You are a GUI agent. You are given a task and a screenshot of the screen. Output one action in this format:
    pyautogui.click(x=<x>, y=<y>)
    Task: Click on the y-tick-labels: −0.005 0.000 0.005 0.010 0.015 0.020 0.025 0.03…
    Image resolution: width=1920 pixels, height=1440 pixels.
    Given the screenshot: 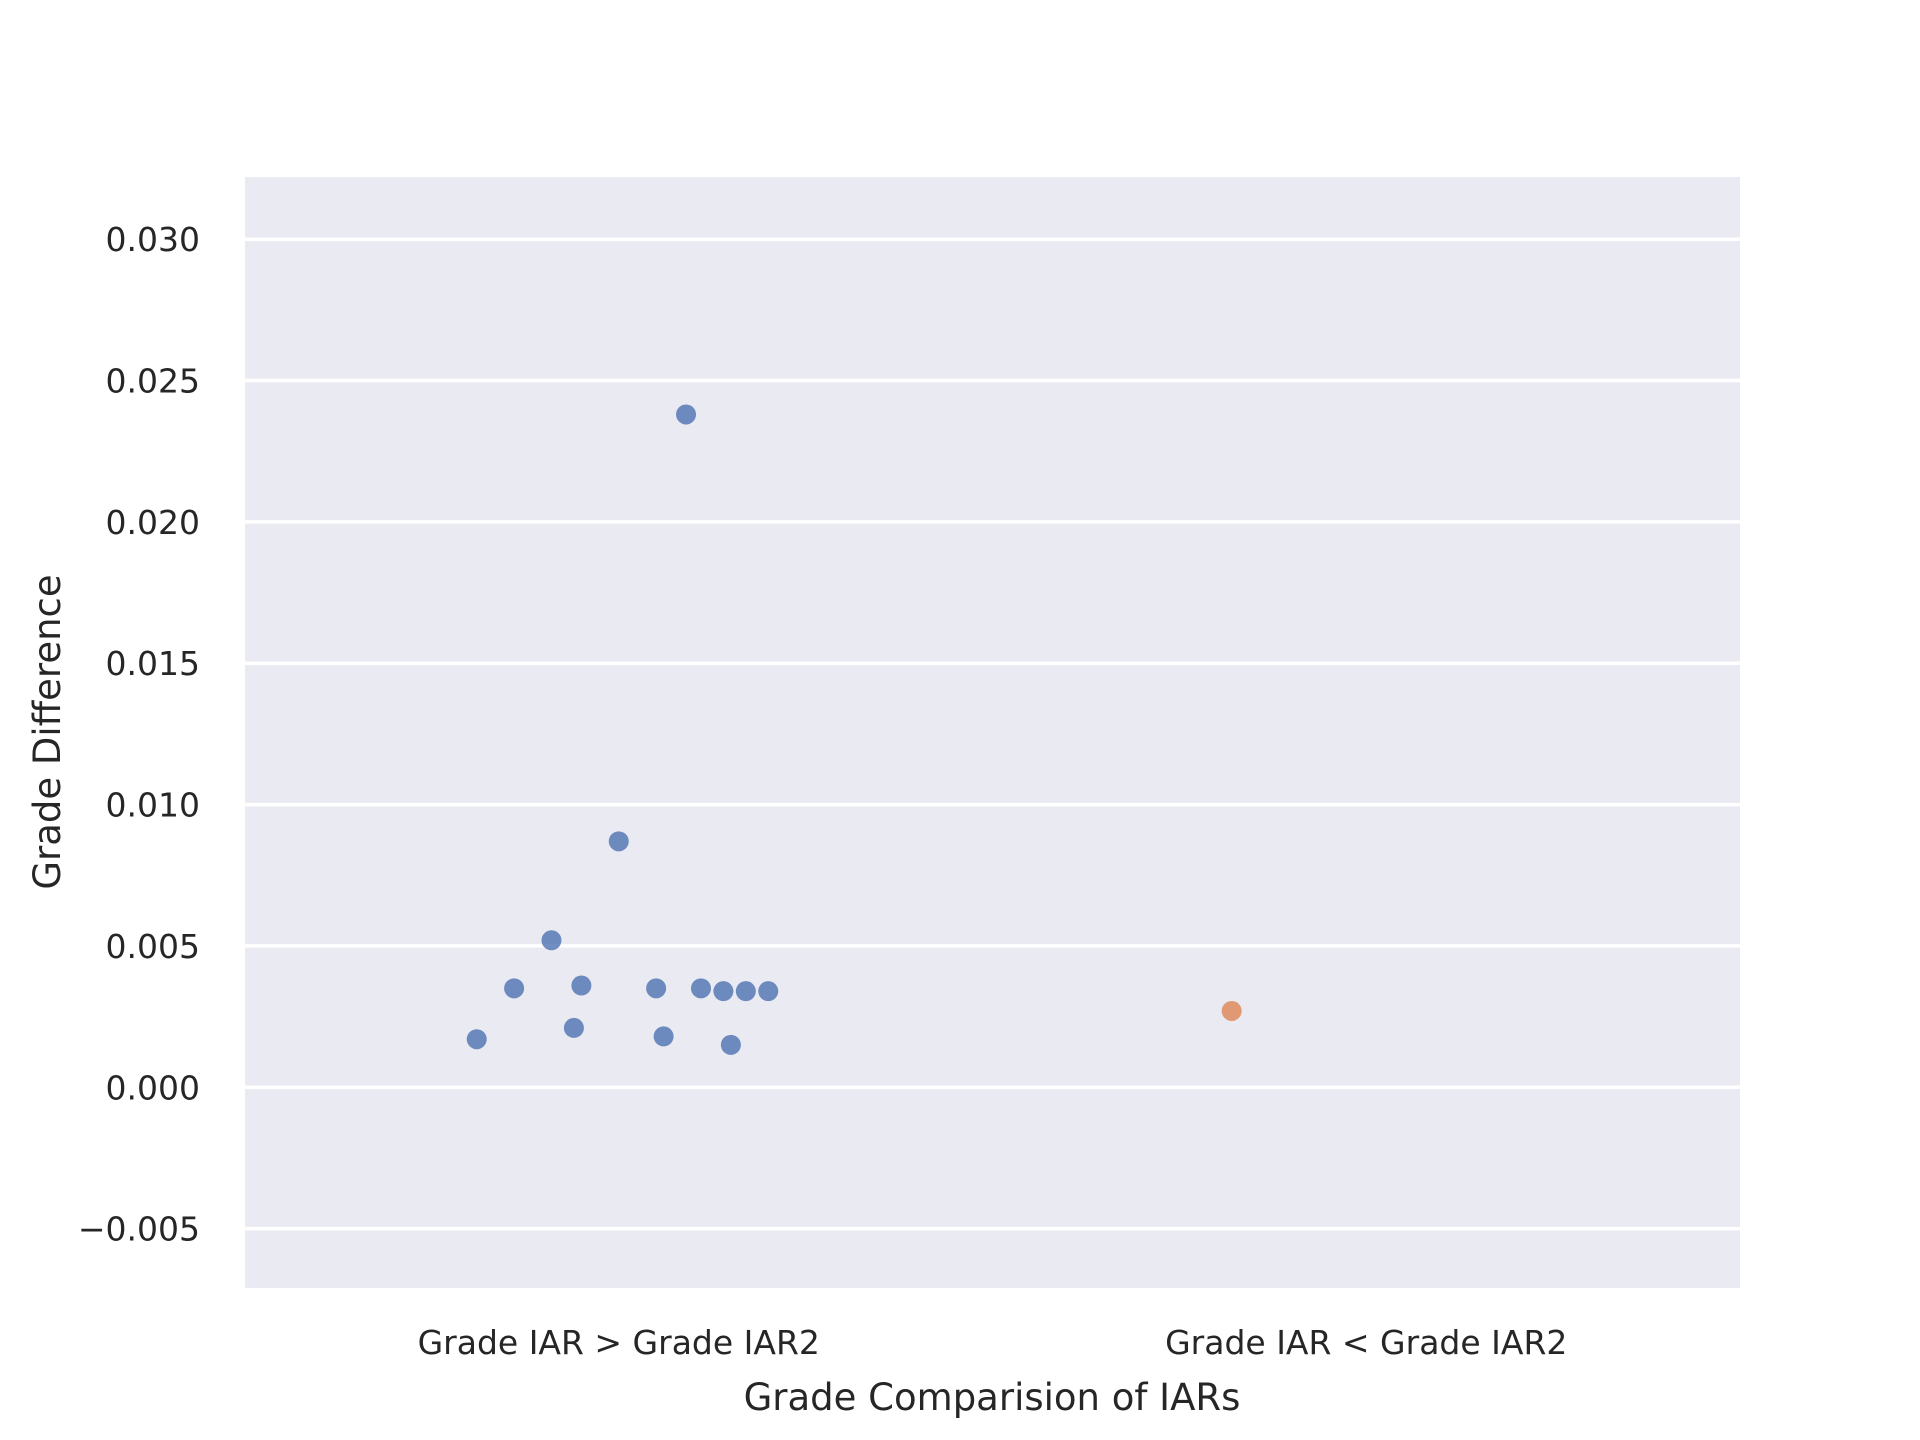 What is the action you would take?
    pyautogui.click(x=139, y=734)
    